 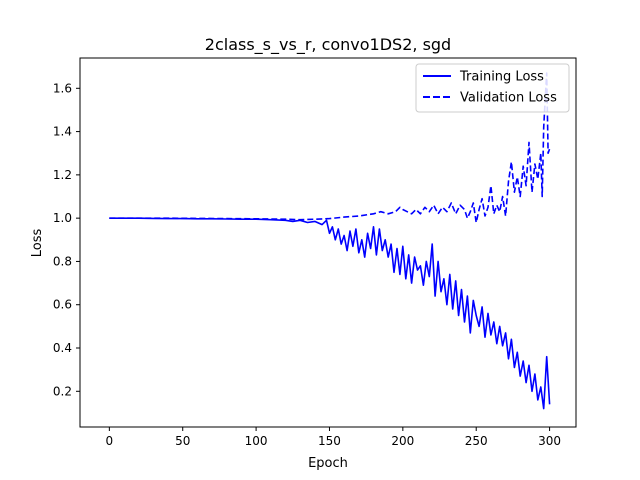 I want to click on x-tick-label: 150, so click(x=329, y=441).